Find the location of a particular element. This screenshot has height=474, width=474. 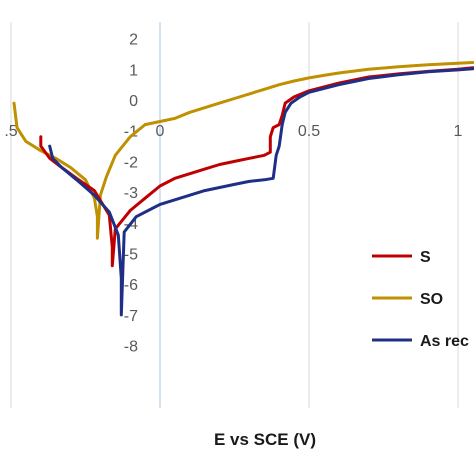

x-tick-label-3: 1 is located at coordinates (458, 131).